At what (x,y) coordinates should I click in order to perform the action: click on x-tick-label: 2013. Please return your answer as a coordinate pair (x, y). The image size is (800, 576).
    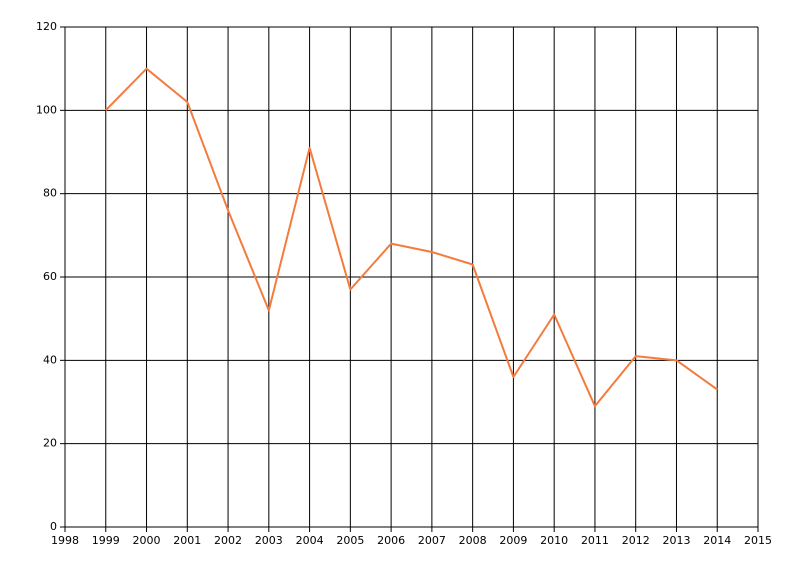
    Looking at the image, I should click on (676, 540).